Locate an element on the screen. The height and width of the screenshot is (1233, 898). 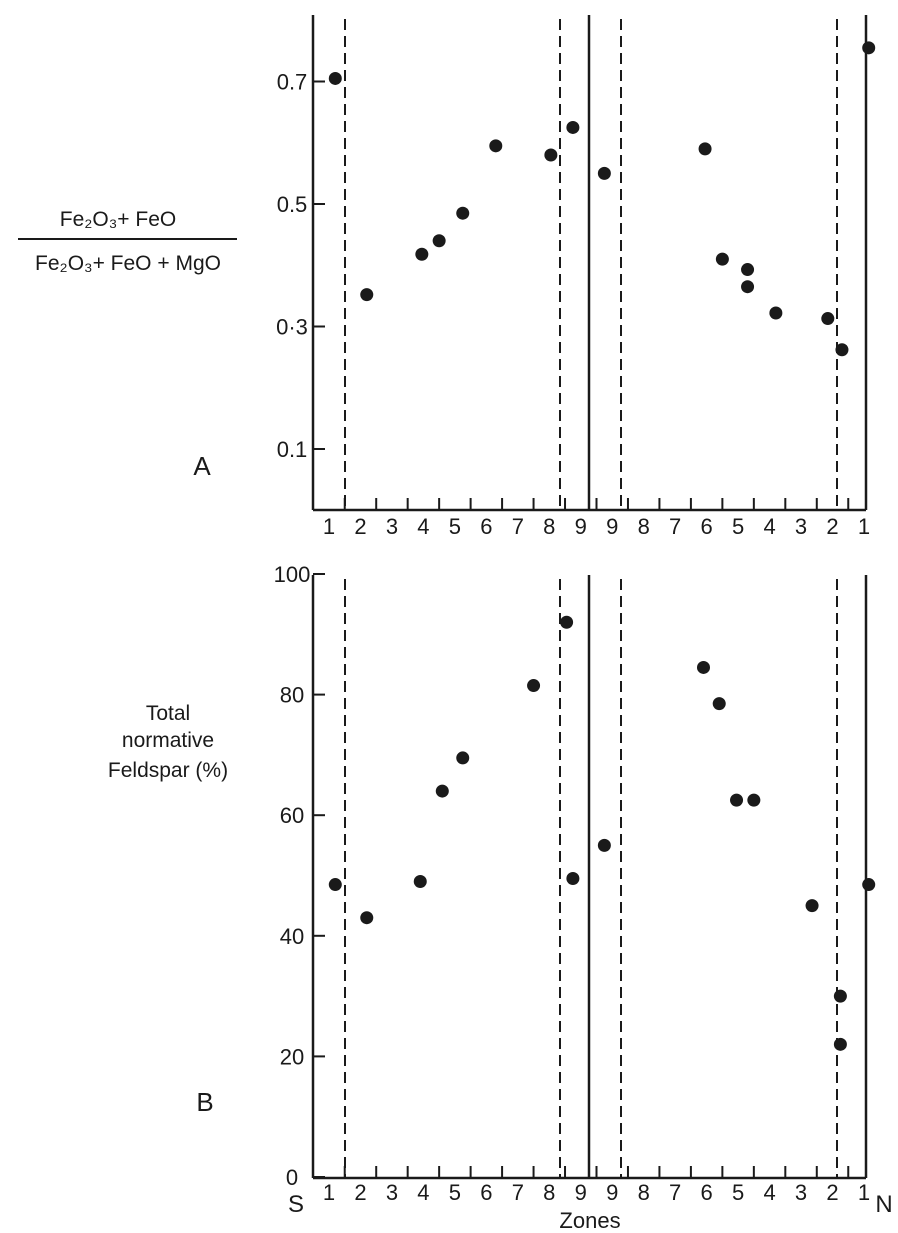
north-label: N is located at coordinates (883, 1204).